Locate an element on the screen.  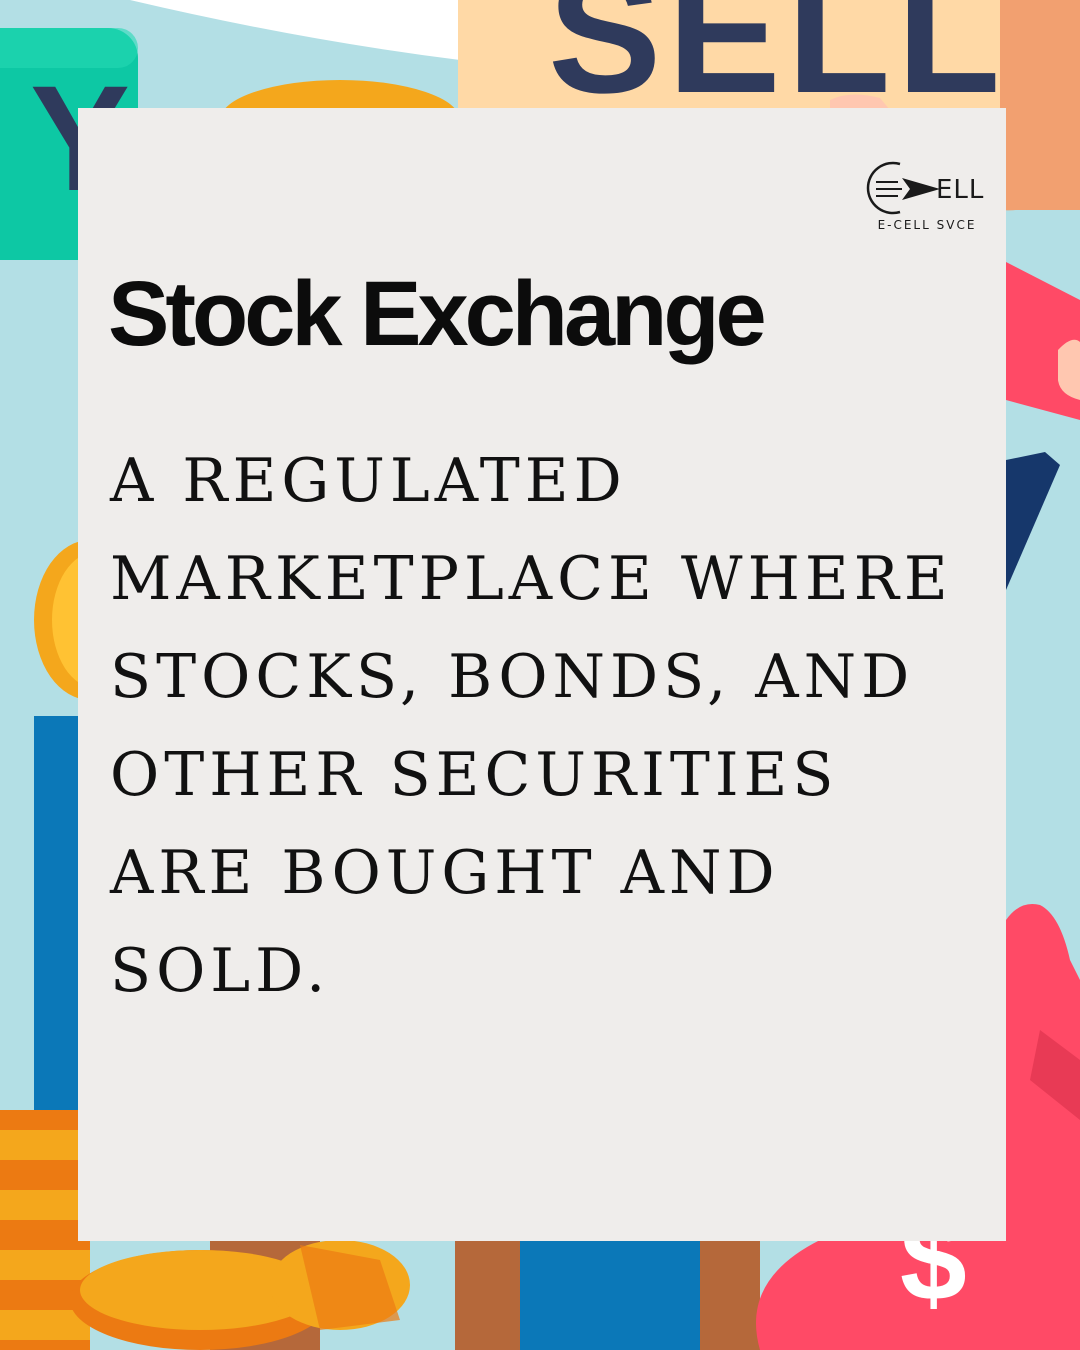
sell-sign-letters: SELL is located at coordinates (777, 64).